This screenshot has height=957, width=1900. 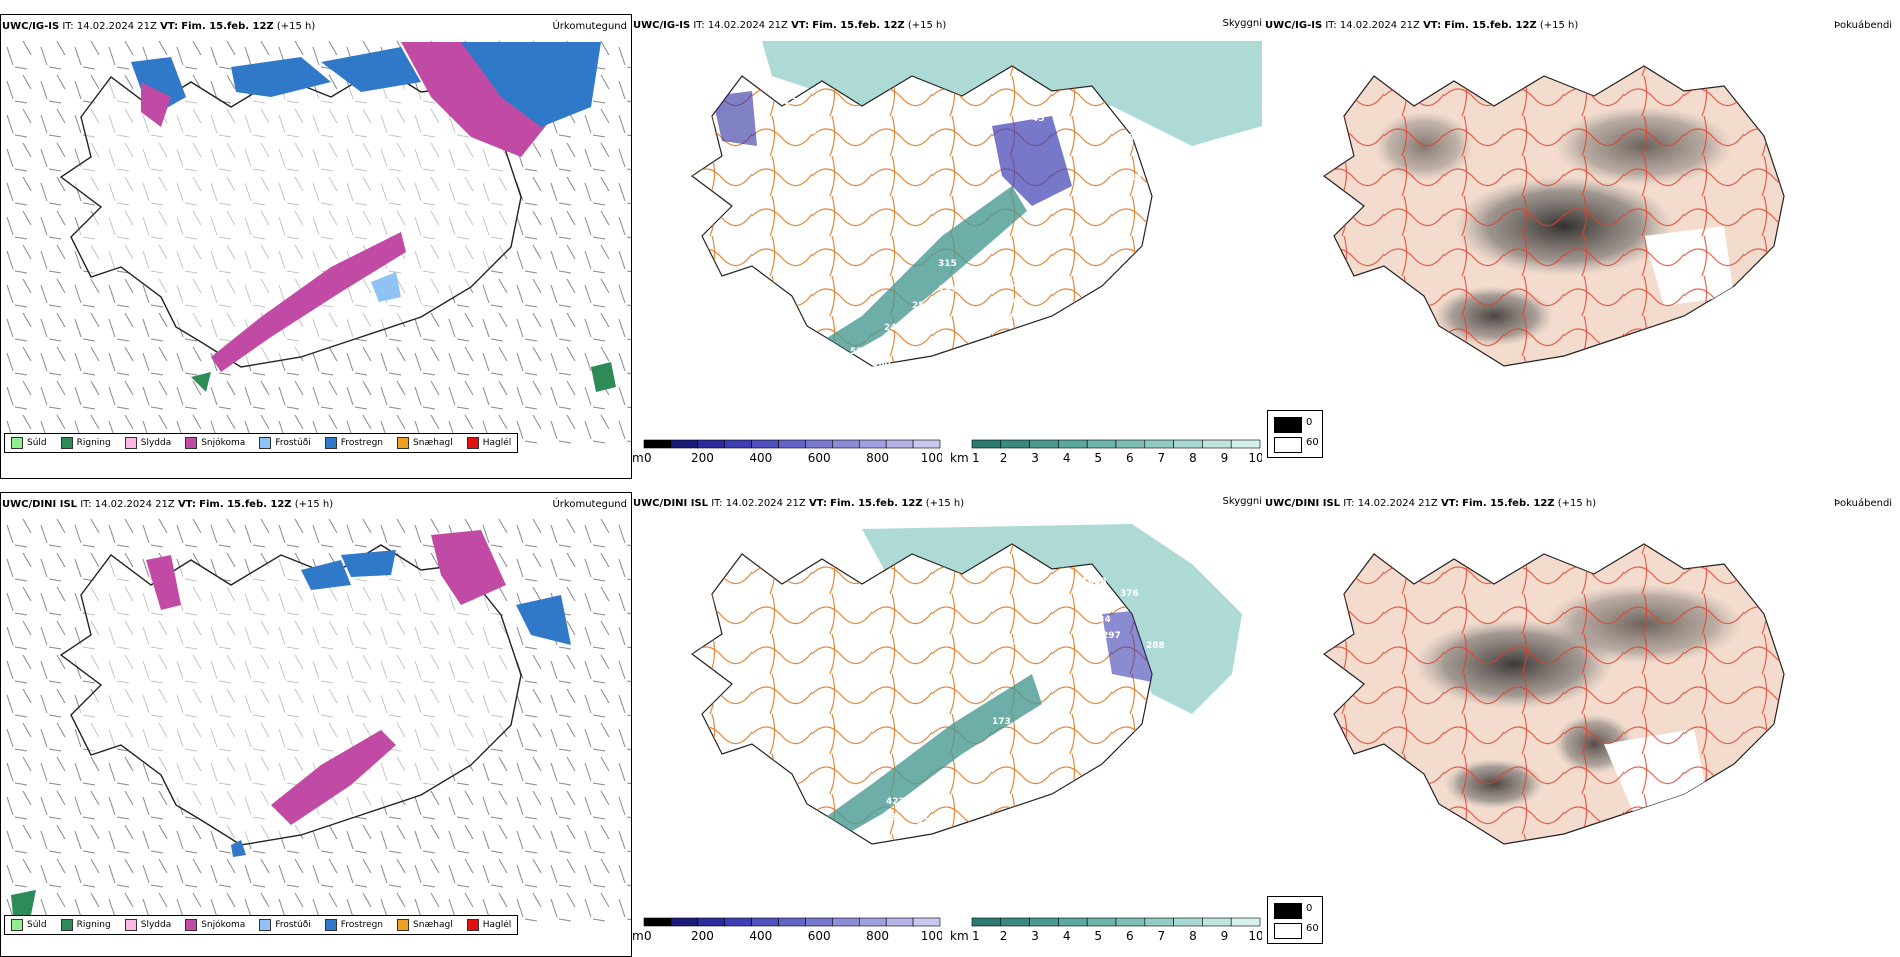 What do you see at coordinates (1312, 928) in the screenshot?
I see `fog-legend-max: 60` at bounding box center [1312, 928].